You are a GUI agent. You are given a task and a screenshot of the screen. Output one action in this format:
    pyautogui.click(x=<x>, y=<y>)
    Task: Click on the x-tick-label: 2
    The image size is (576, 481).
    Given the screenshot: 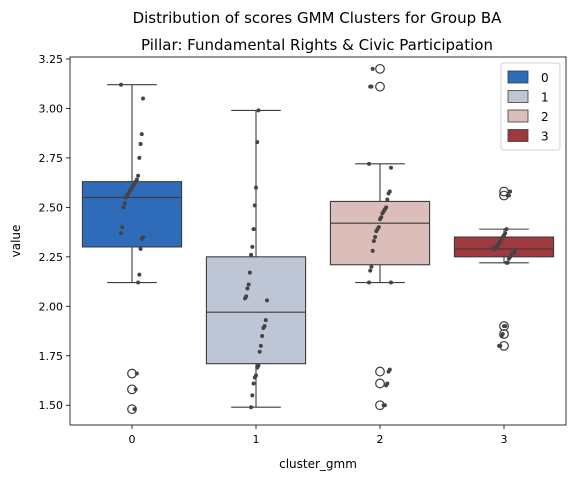 What is the action you would take?
    pyautogui.click(x=380, y=439)
    